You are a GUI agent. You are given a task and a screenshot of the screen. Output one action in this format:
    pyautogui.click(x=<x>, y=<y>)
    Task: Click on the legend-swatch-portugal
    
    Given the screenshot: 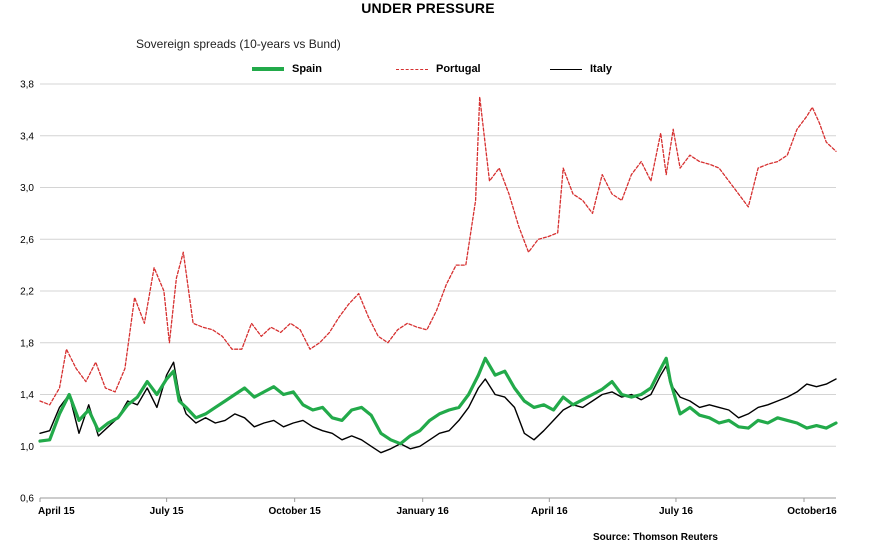 What is the action you would take?
    pyautogui.click(x=412, y=69)
    